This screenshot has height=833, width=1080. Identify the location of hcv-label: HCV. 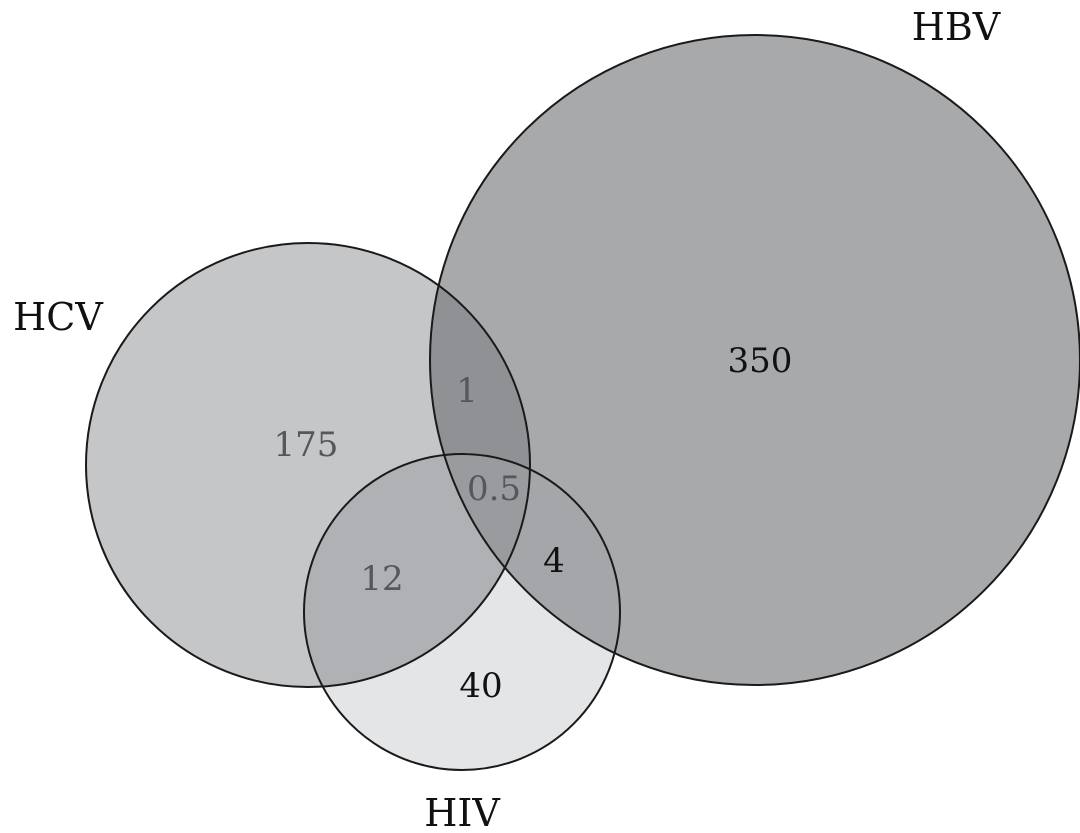
(58, 317).